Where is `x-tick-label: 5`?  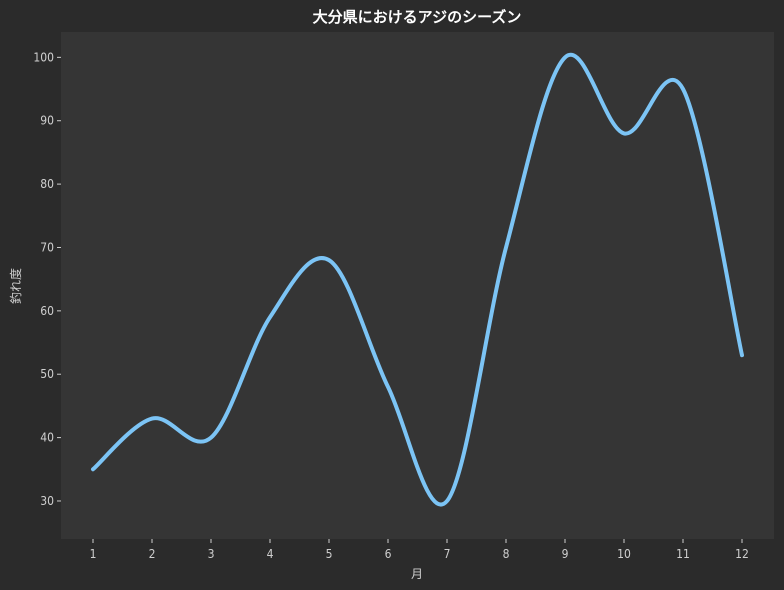 x-tick-label: 5 is located at coordinates (329, 554).